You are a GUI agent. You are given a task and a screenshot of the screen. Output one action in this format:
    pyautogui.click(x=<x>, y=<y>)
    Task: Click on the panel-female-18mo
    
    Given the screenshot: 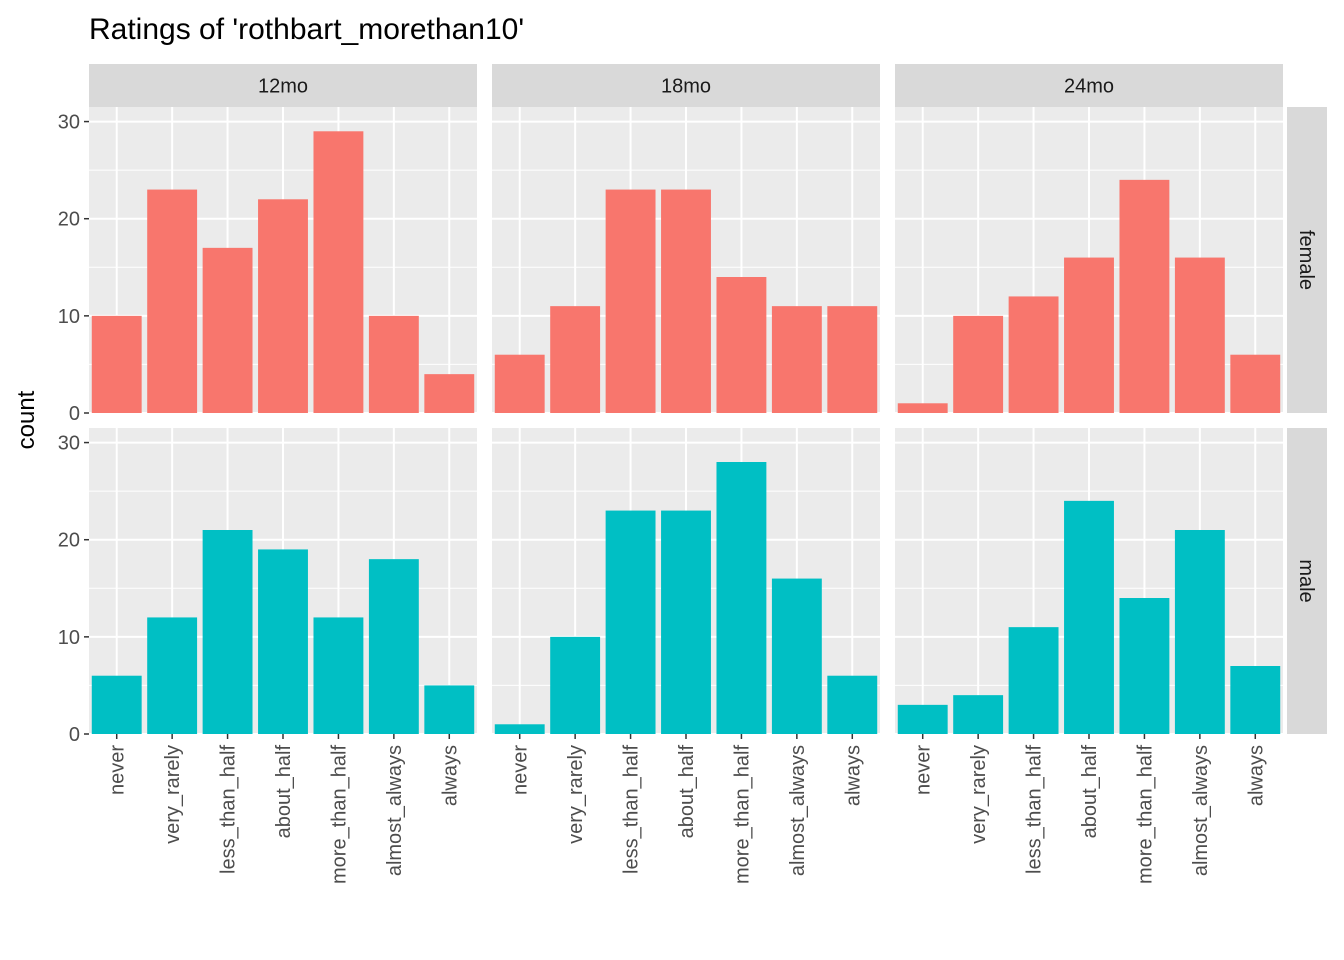 What is the action you would take?
    pyautogui.click(x=686, y=260)
    